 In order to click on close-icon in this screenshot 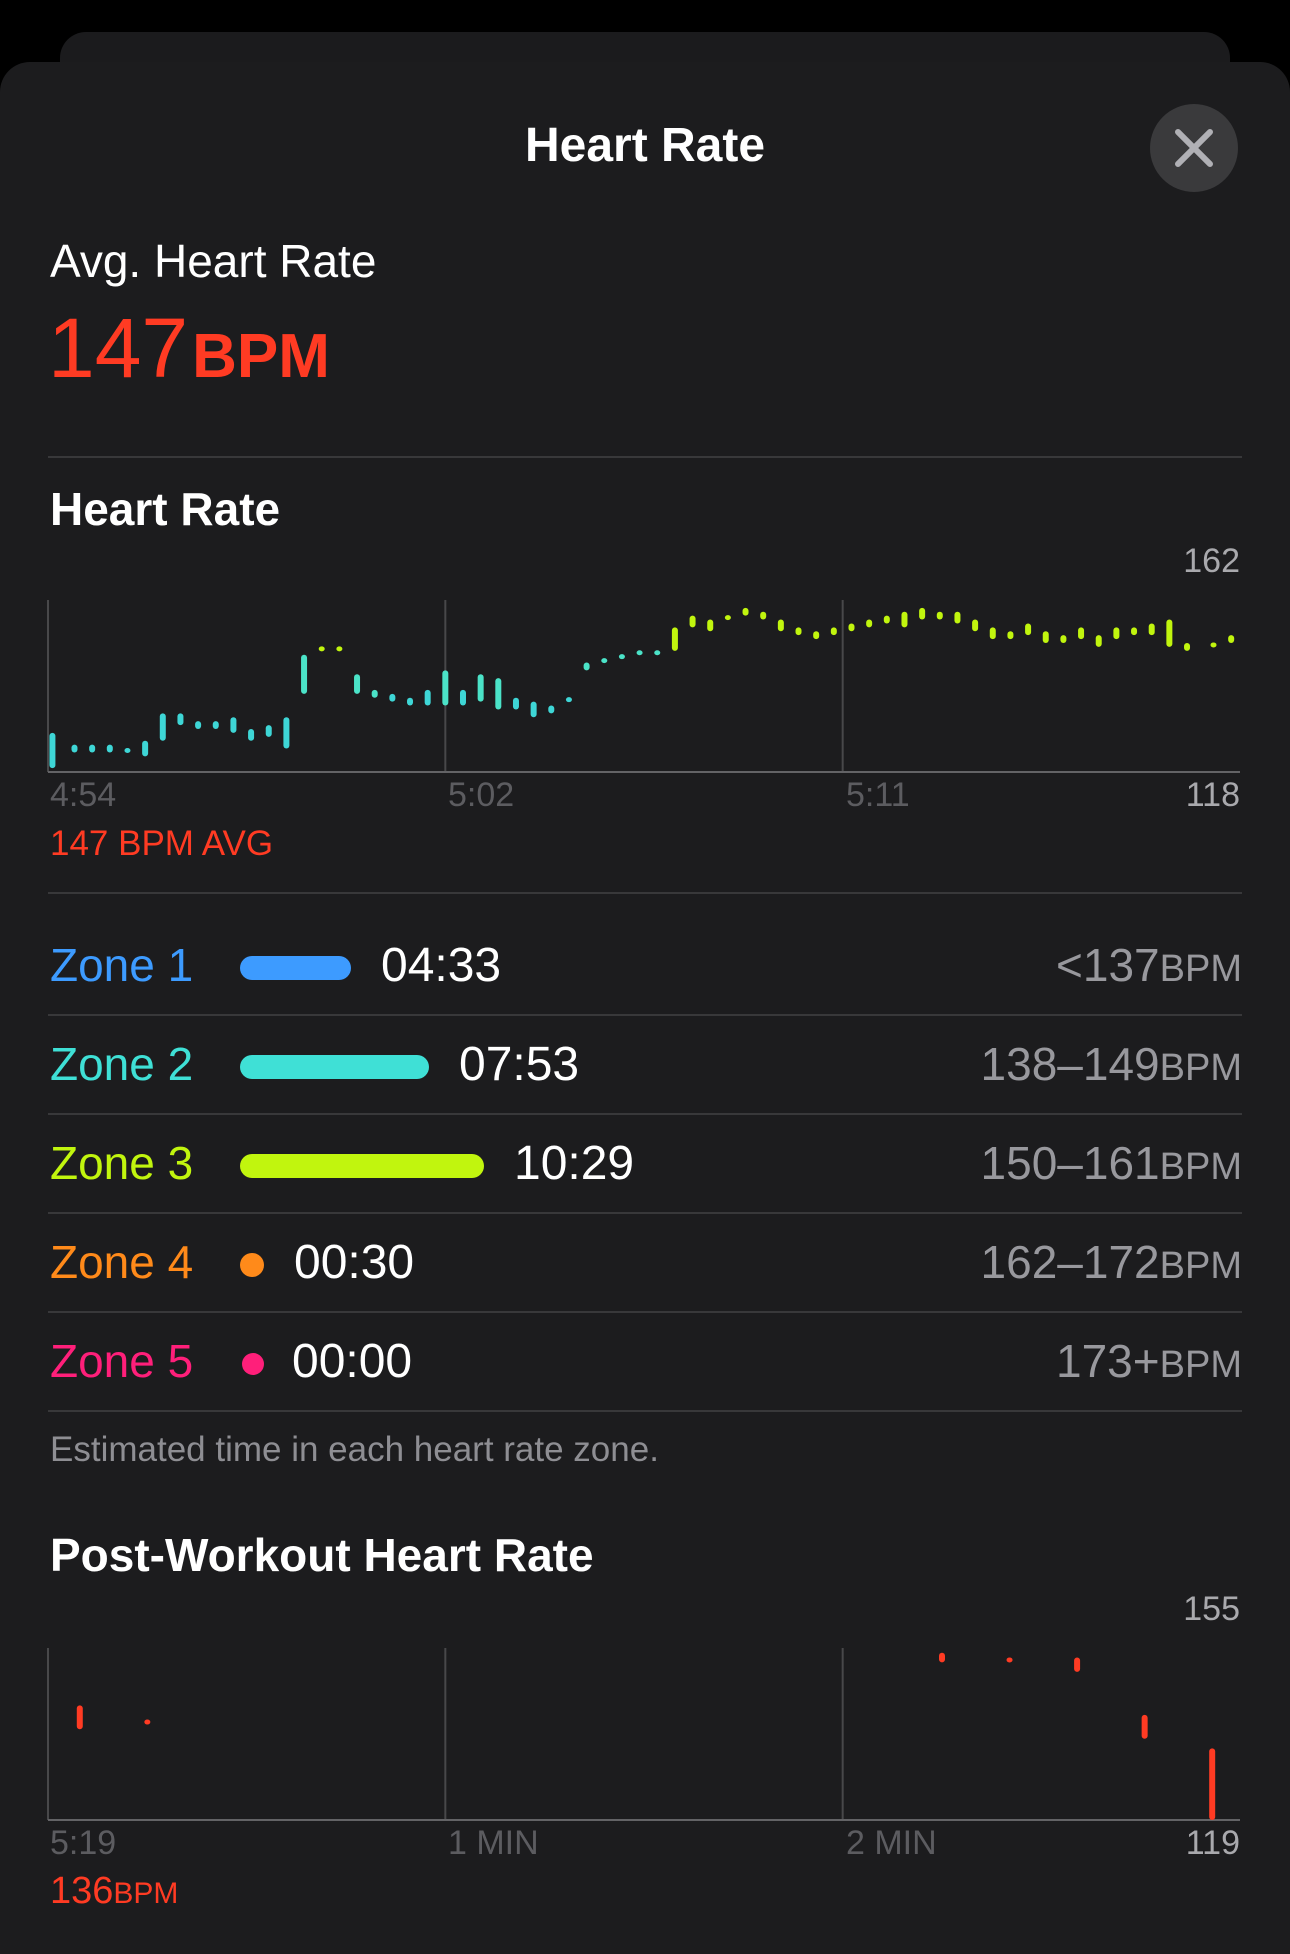, I will do `click(1194, 148)`.